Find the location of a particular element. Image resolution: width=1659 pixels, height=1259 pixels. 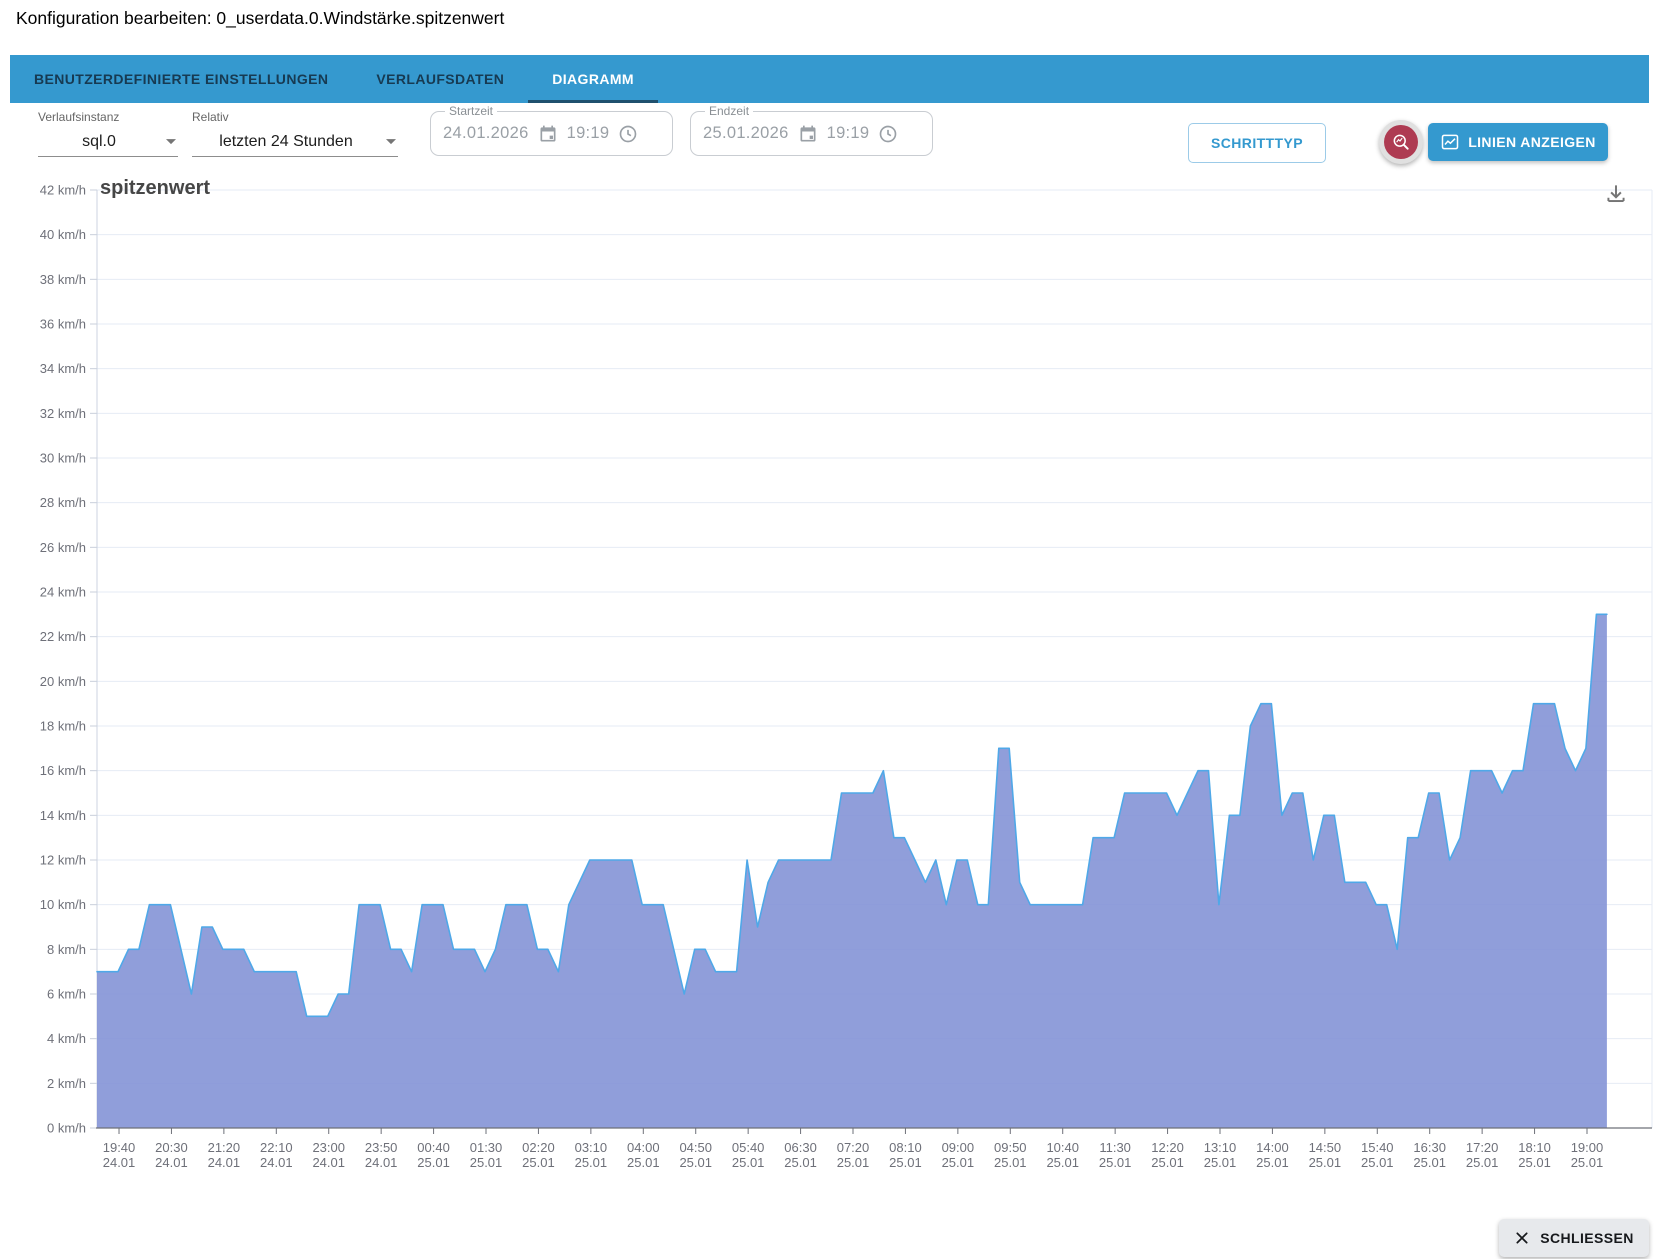

svg-text: 20 km/h is located at coordinates (63, 681).